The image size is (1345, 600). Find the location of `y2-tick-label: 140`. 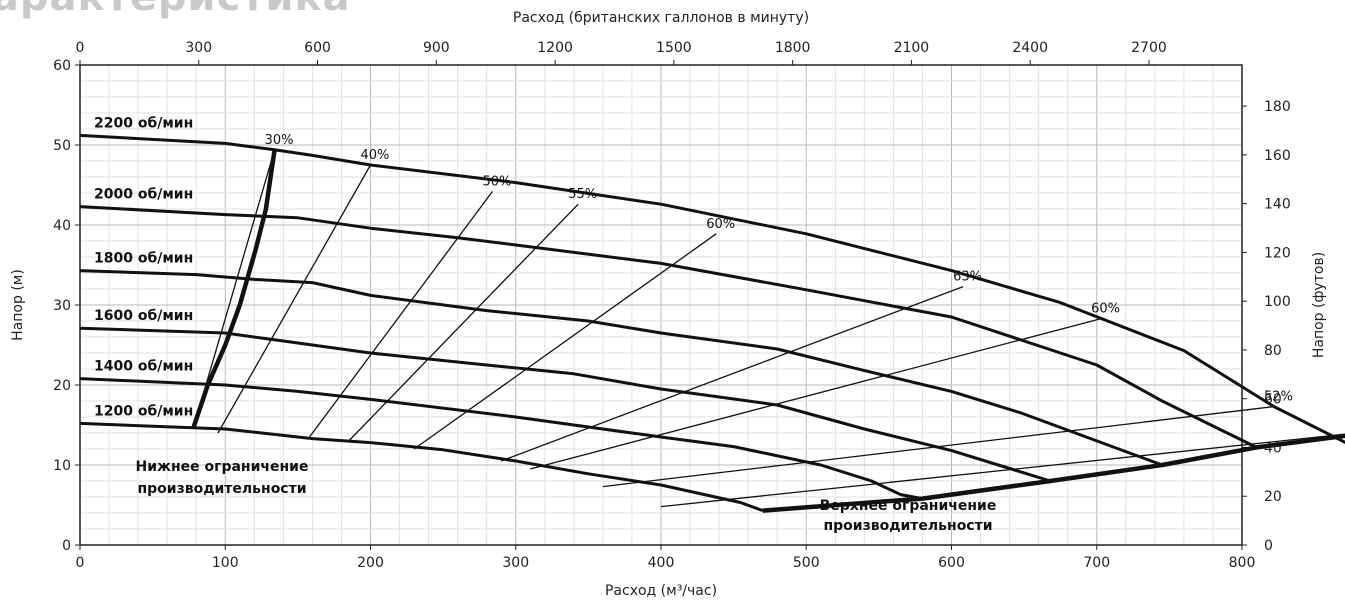

y2-tick-label: 140 is located at coordinates (1277, 205).